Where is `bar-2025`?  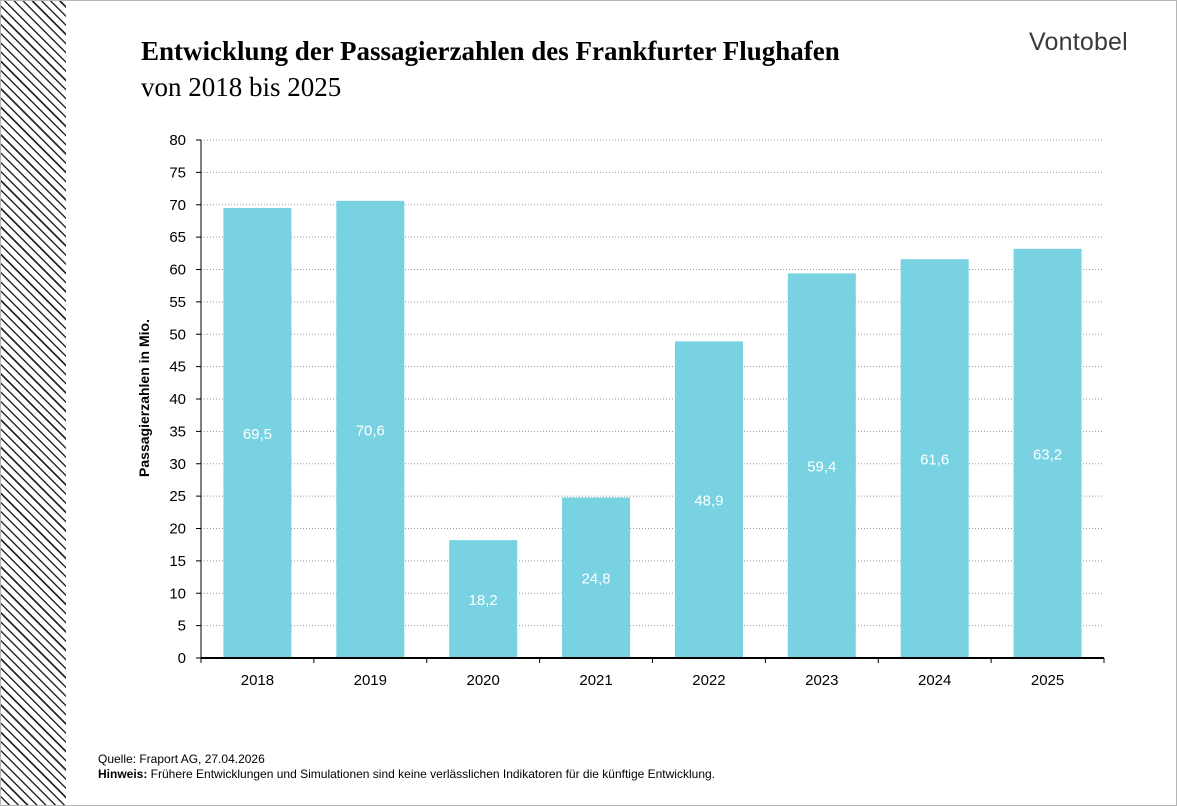
bar-2025 is located at coordinates (1047, 453).